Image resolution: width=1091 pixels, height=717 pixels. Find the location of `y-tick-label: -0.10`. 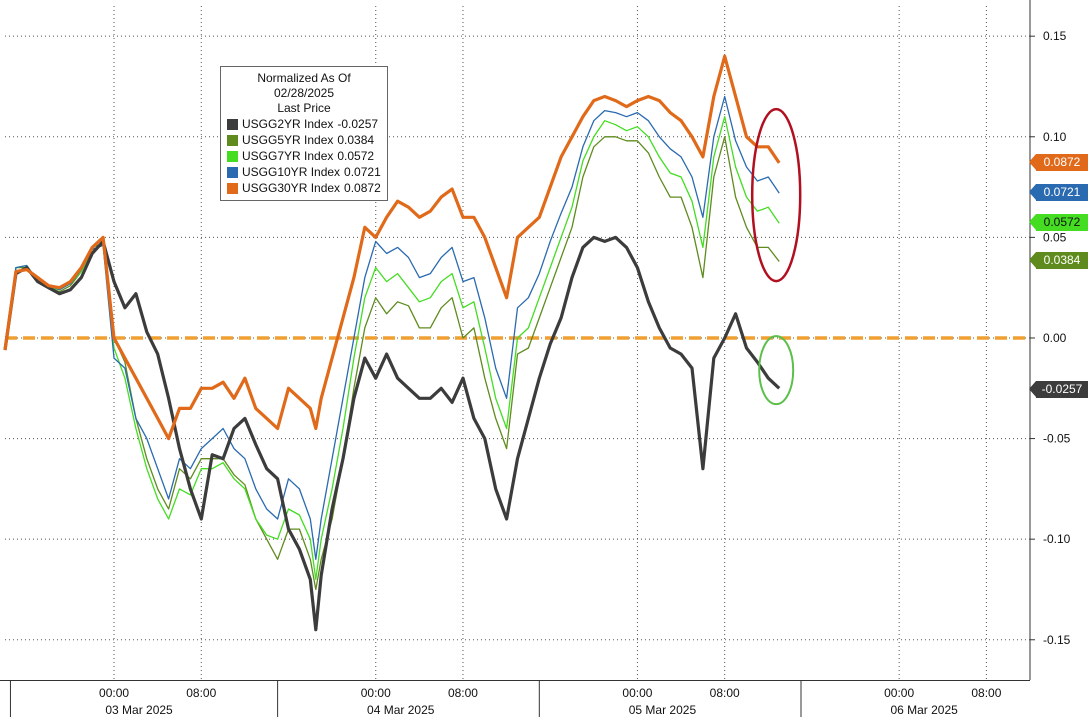

y-tick-label: -0.10 is located at coordinates (1057, 539).